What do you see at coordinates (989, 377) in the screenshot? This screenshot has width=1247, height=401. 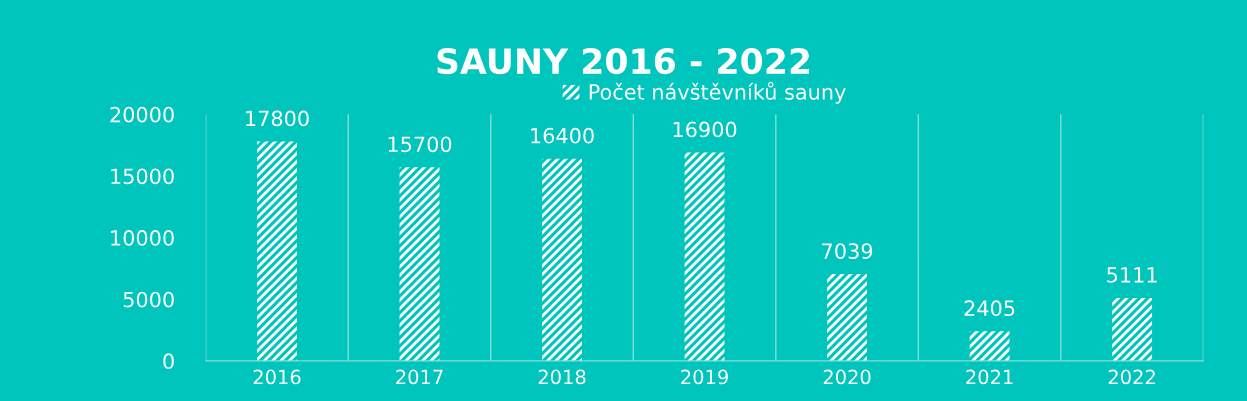 I see `x-tick-label: 2021` at bounding box center [989, 377].